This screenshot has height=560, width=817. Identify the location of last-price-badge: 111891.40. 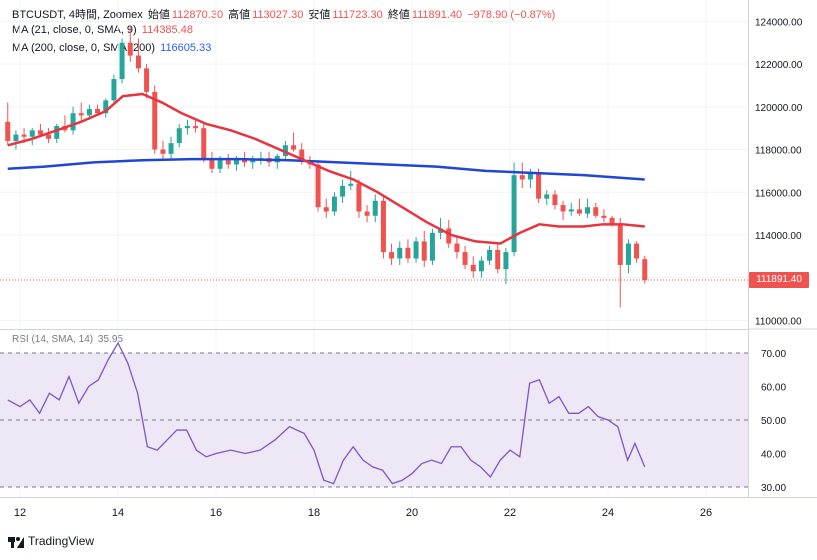
(779, 280).